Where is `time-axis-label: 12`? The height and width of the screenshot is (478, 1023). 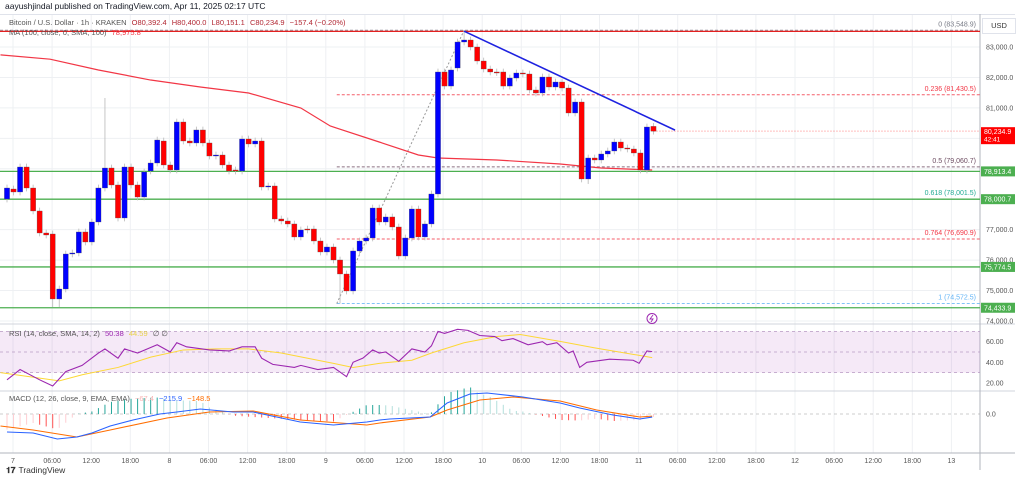
time-axis-label: 12 is located at coordinates (795, 461).